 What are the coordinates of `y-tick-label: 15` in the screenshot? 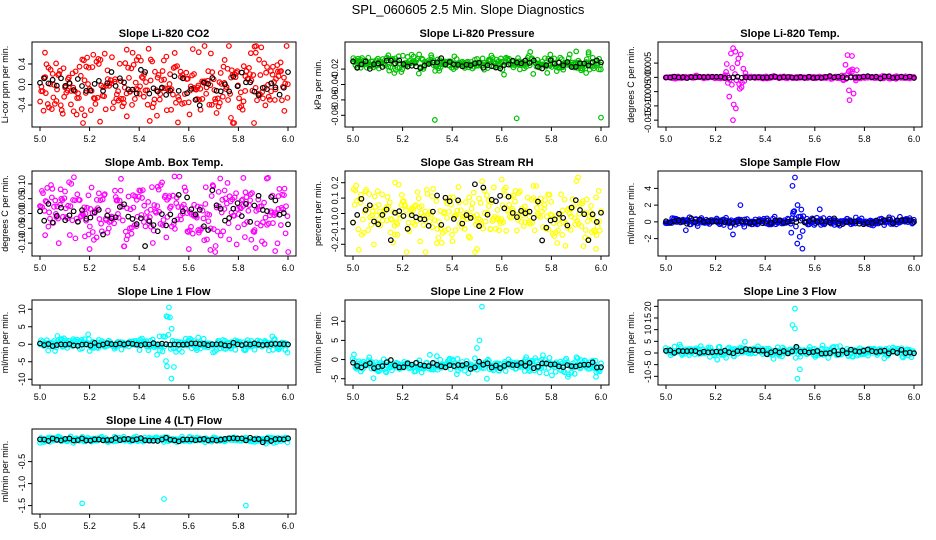 It's located at (648, 318).